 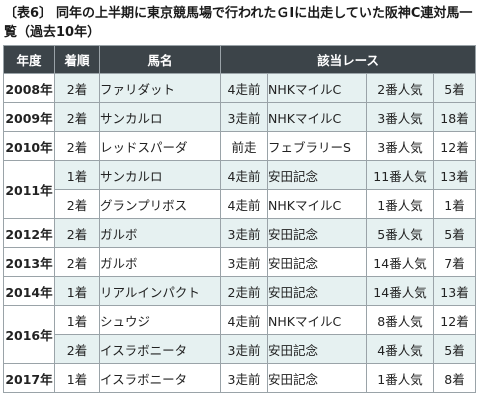 I want to click on header-year: 年度, so click(x=29, y=59).